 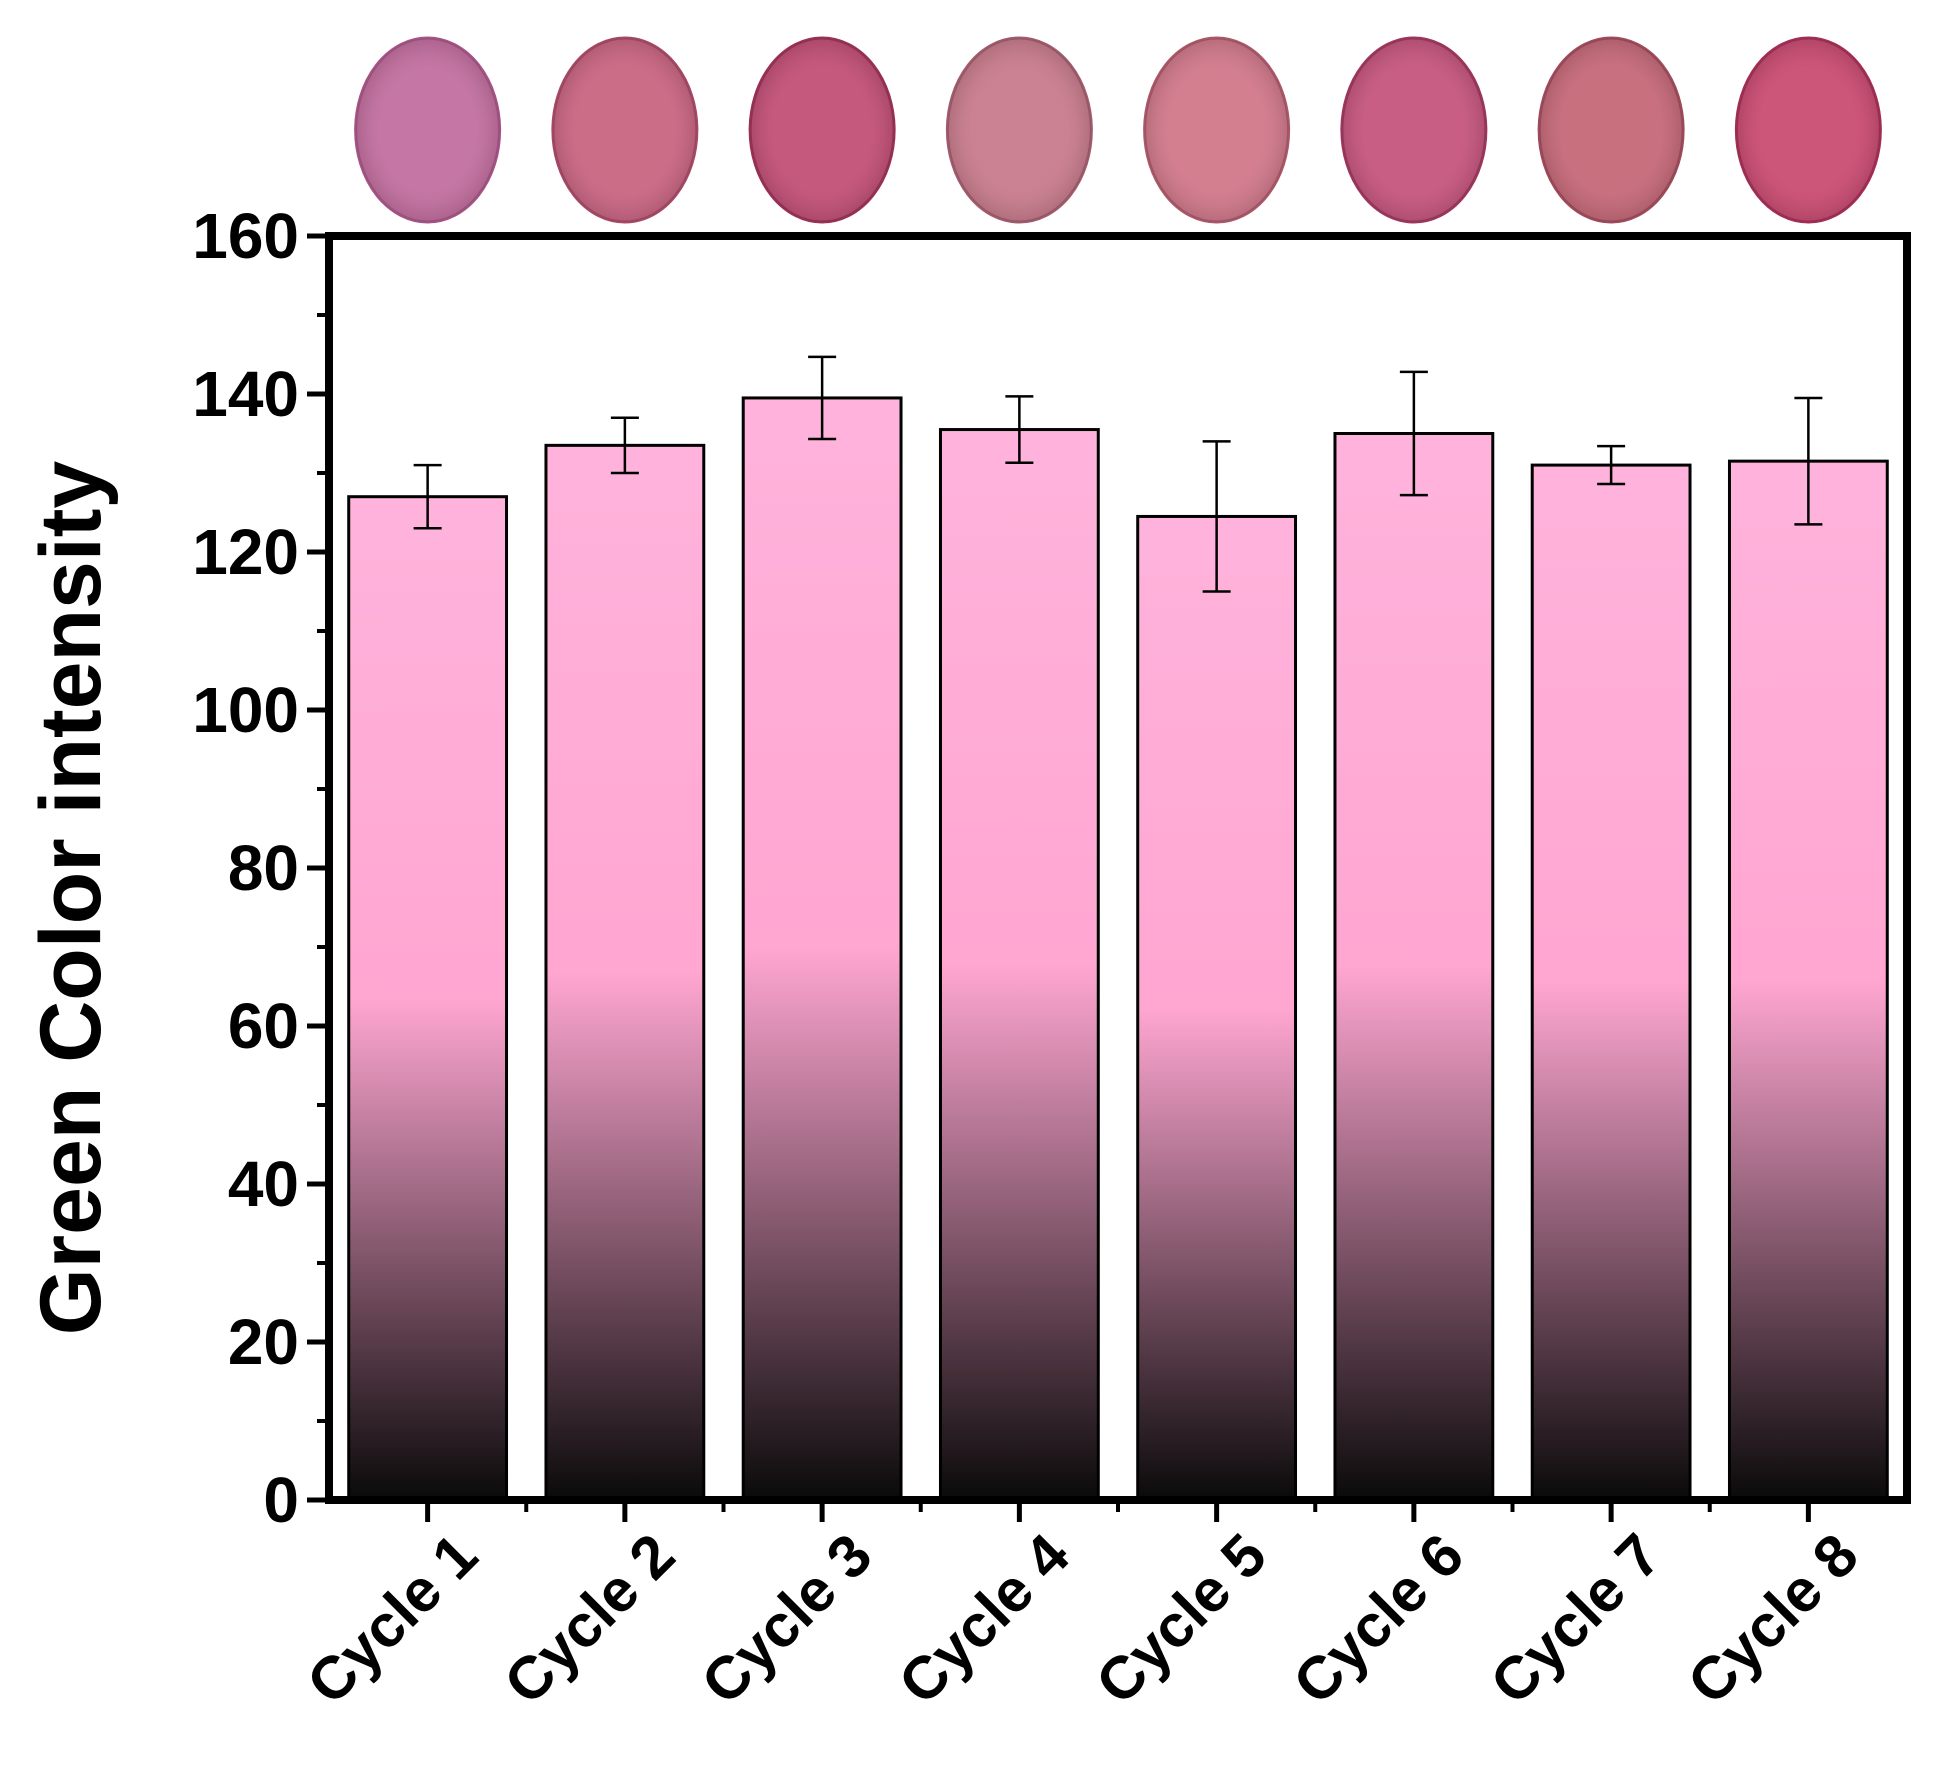 What do you see at coordinates (245, 394) in the screenshot?
I see `y-tick-label: 140` at bounding box center [245, 394].